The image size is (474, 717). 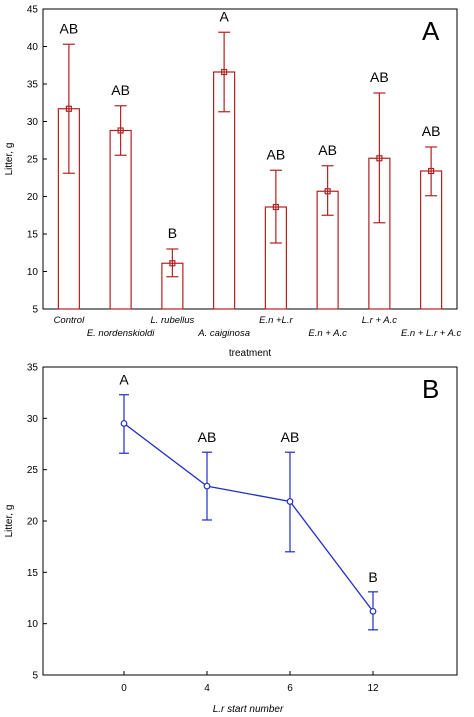 I want to click on panel-b-x-tick-label: 6, so click(x=290, y=688).